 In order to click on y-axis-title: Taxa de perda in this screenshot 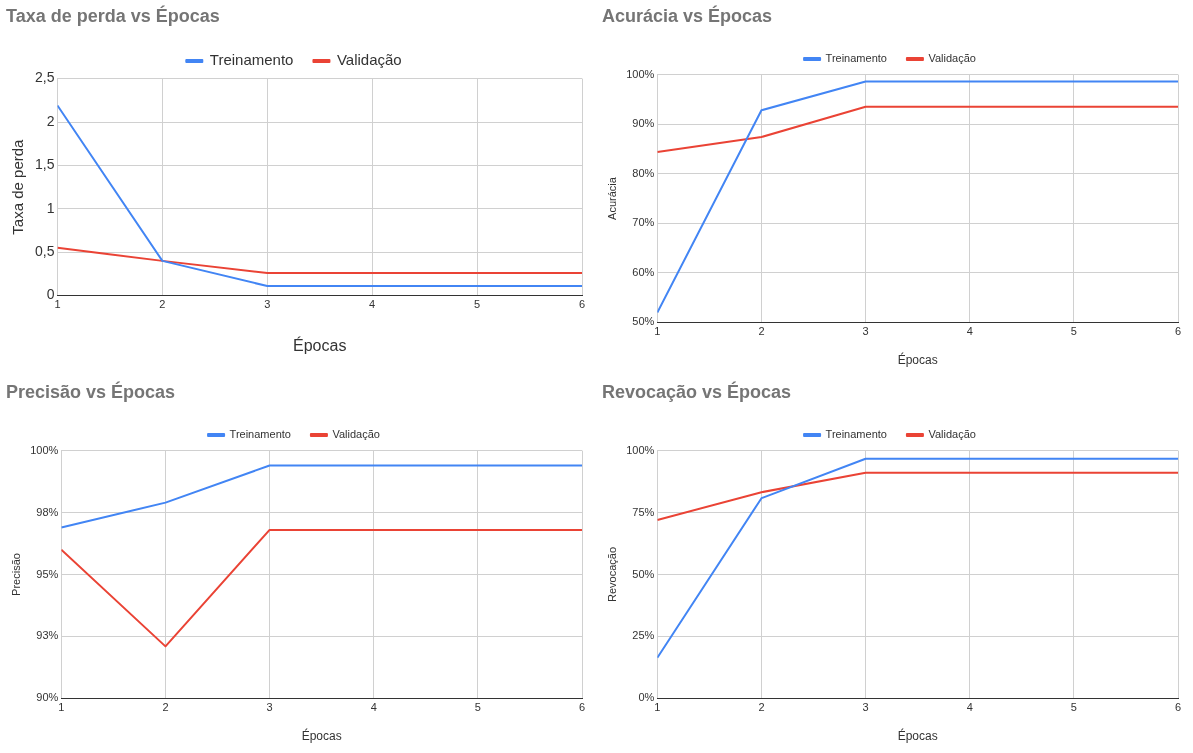, I will do `click(18, 186)`.